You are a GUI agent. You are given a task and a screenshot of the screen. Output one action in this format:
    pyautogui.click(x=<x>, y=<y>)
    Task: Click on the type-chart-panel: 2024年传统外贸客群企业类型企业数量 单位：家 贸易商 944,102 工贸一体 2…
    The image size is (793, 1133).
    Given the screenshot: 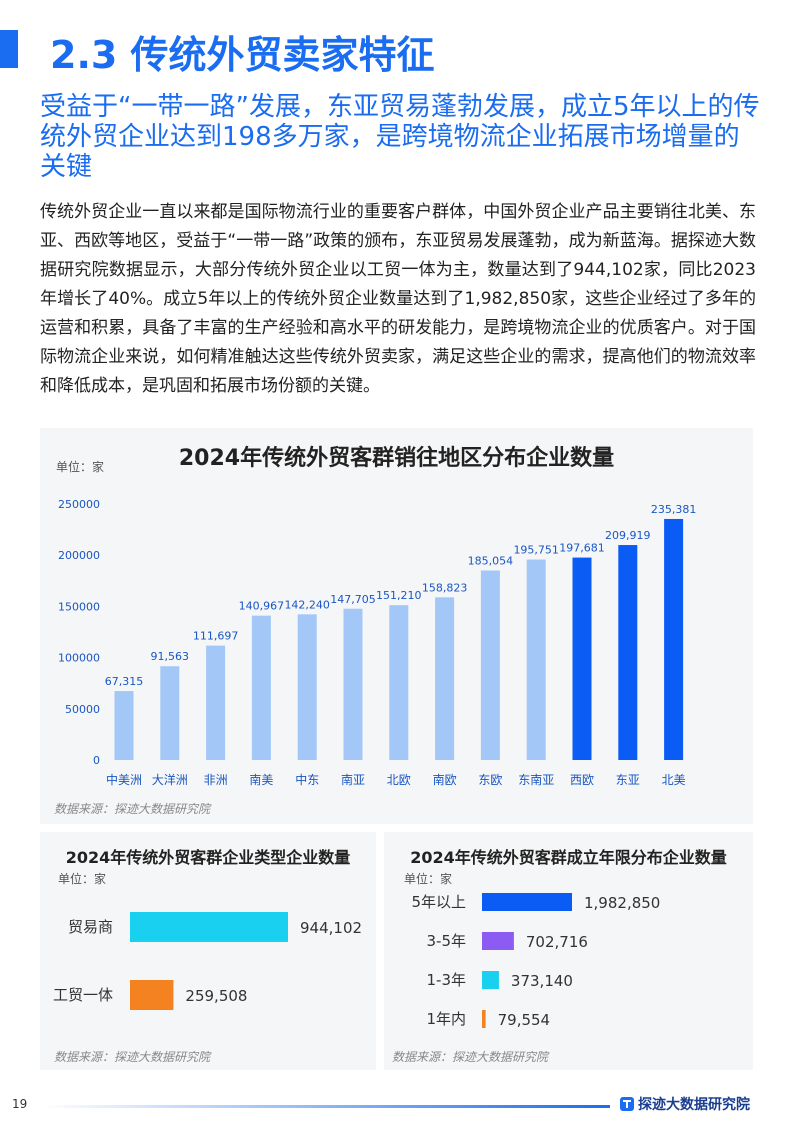 What is the action you would take?
    pyautogui.click(x=208, y=951)
    